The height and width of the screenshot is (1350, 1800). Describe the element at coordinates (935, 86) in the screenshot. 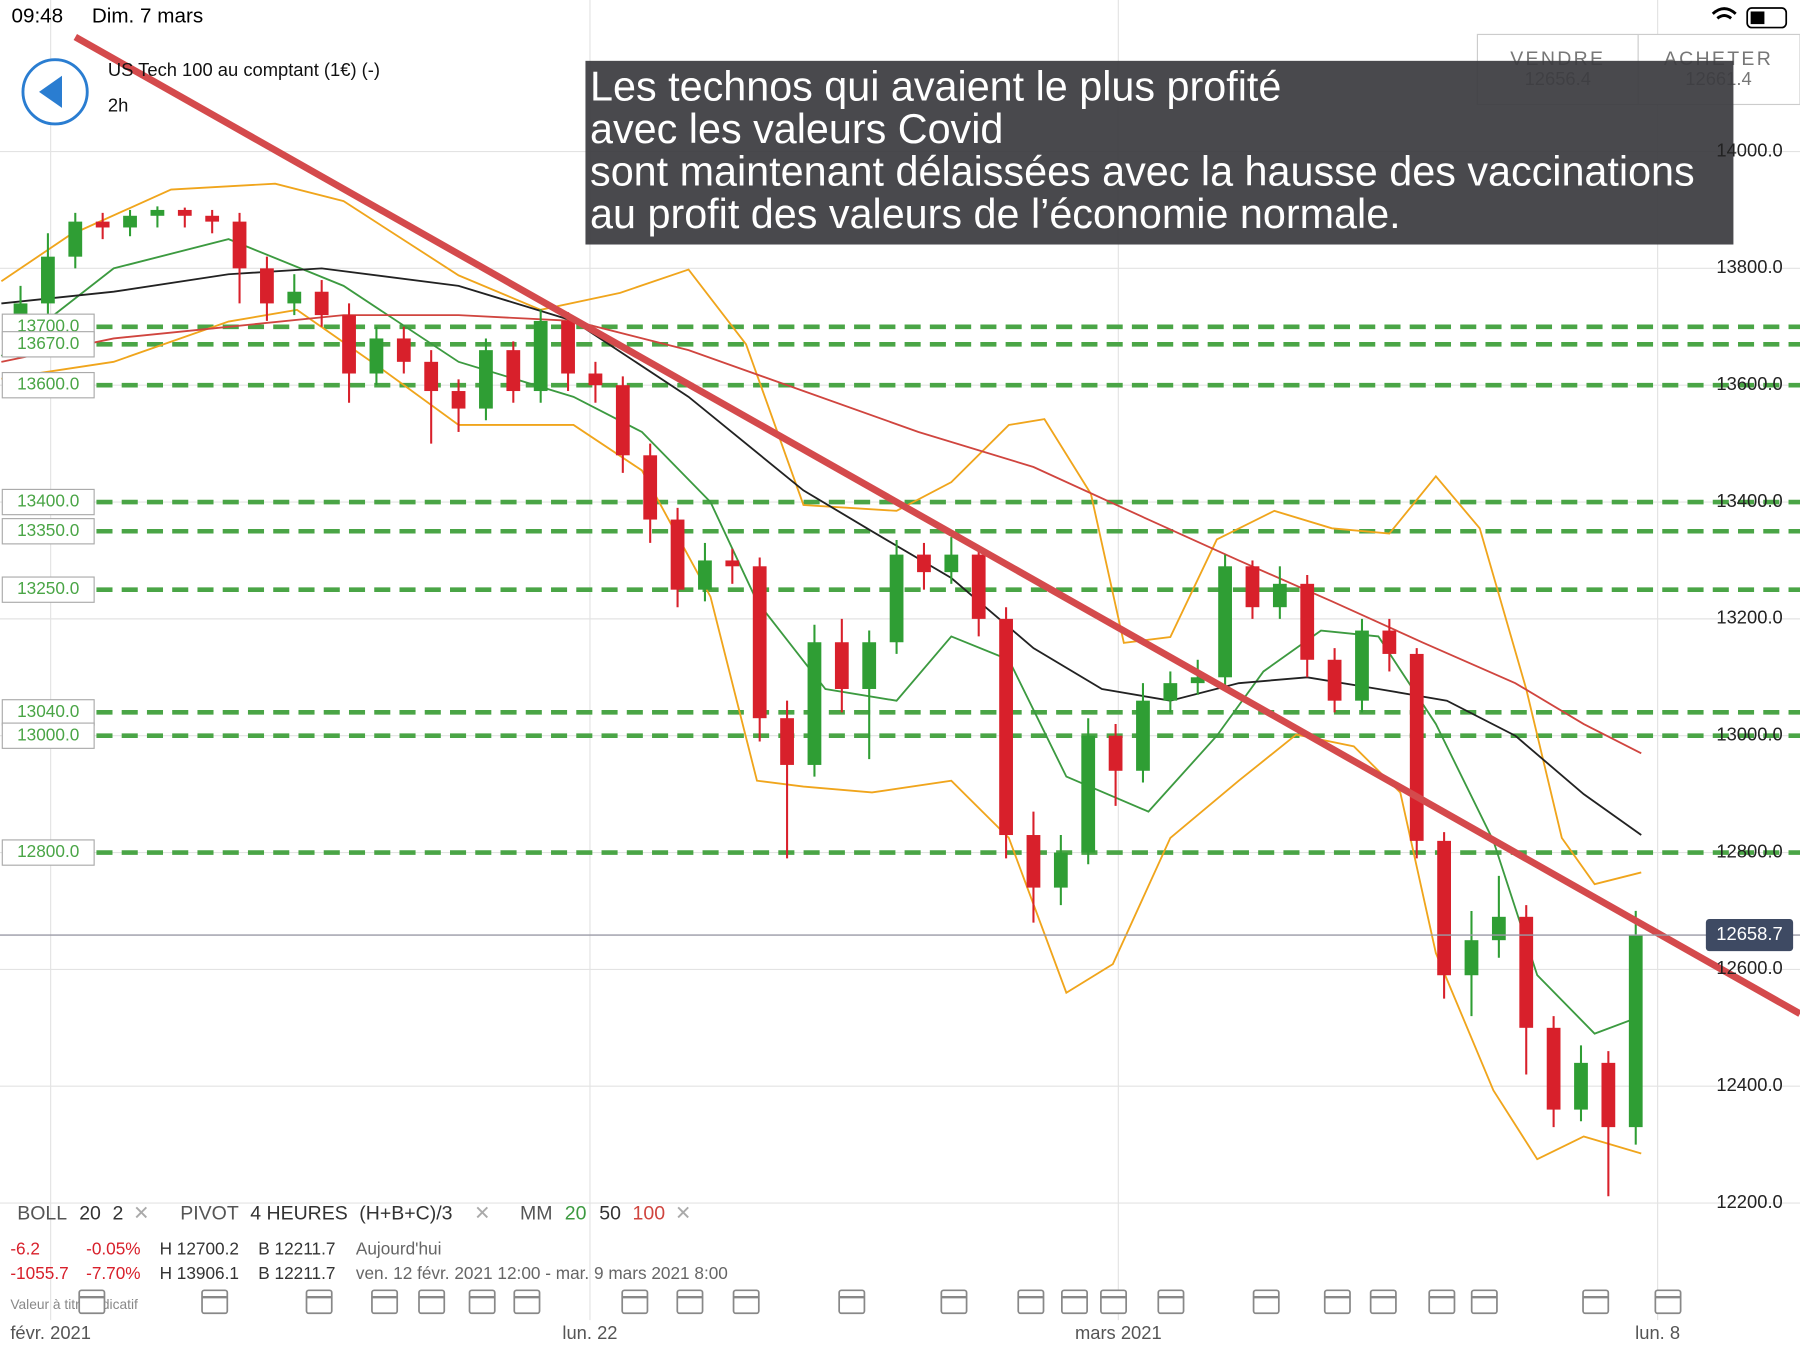

I see `annotation-line: Les technos qui avaient le plus profité` at that location.